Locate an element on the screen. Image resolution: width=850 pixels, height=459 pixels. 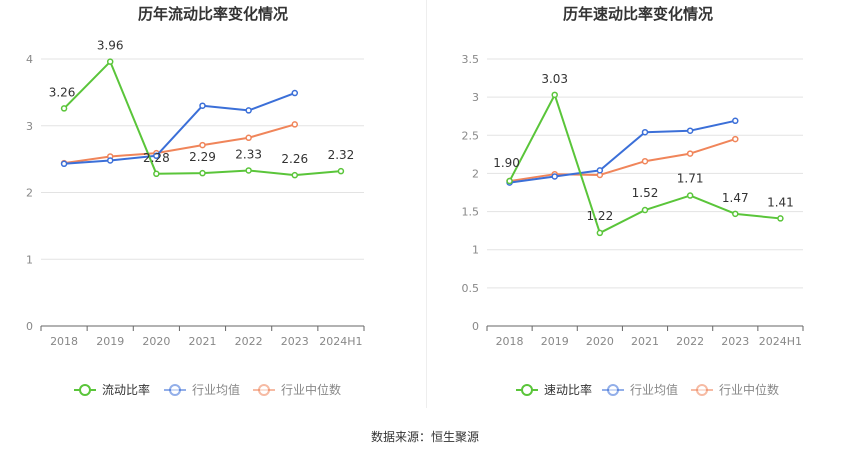
data-label: 3.03 is located at coordinates (554, 79).